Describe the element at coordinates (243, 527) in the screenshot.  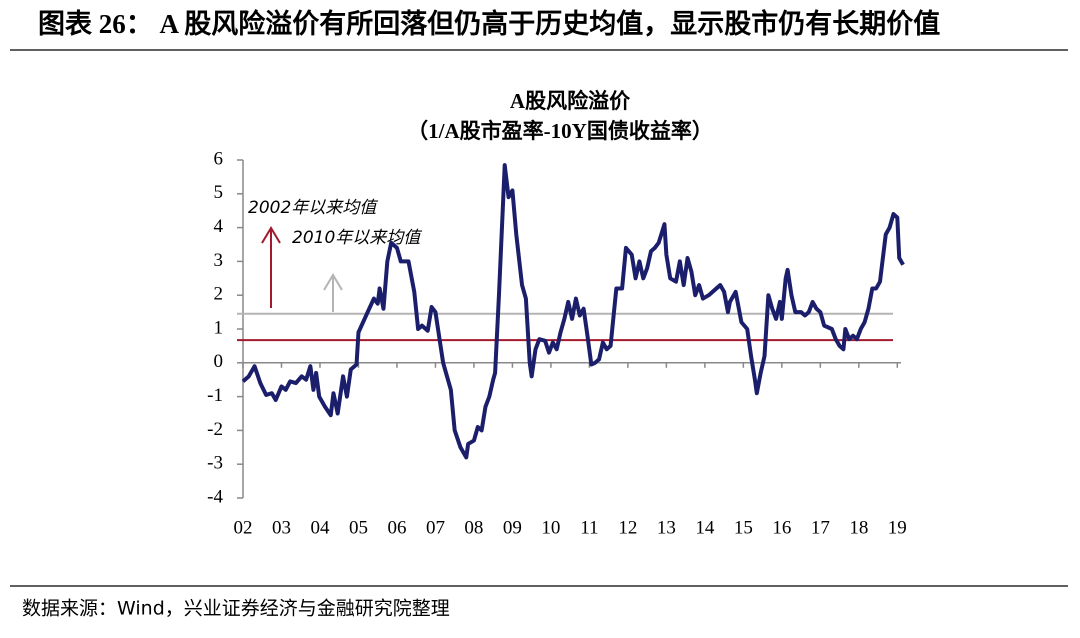
I see `x-tick-label: 02` at that location.